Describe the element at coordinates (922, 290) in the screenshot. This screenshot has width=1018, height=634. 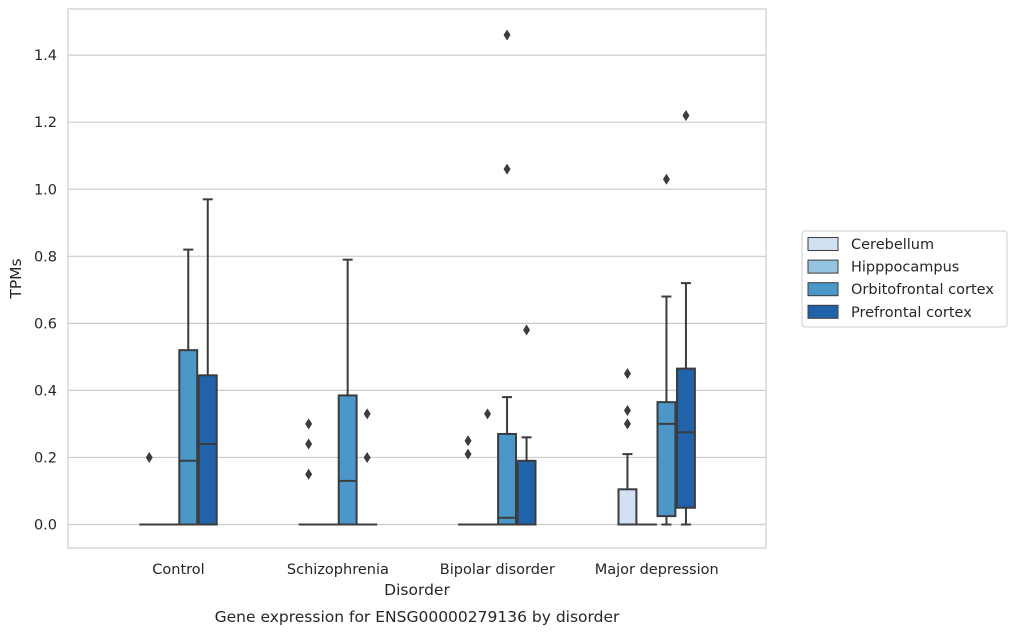
I see `legend-label: Orbitofrontal cortex` at that location.